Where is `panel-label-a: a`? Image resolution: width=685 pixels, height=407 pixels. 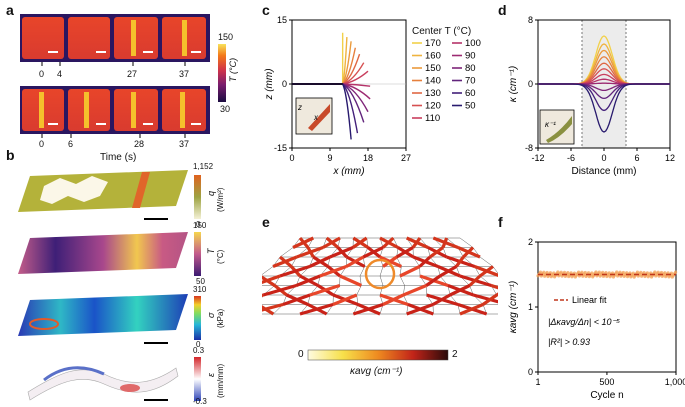 panel-label-a: a is located at coordinates (10, 10).